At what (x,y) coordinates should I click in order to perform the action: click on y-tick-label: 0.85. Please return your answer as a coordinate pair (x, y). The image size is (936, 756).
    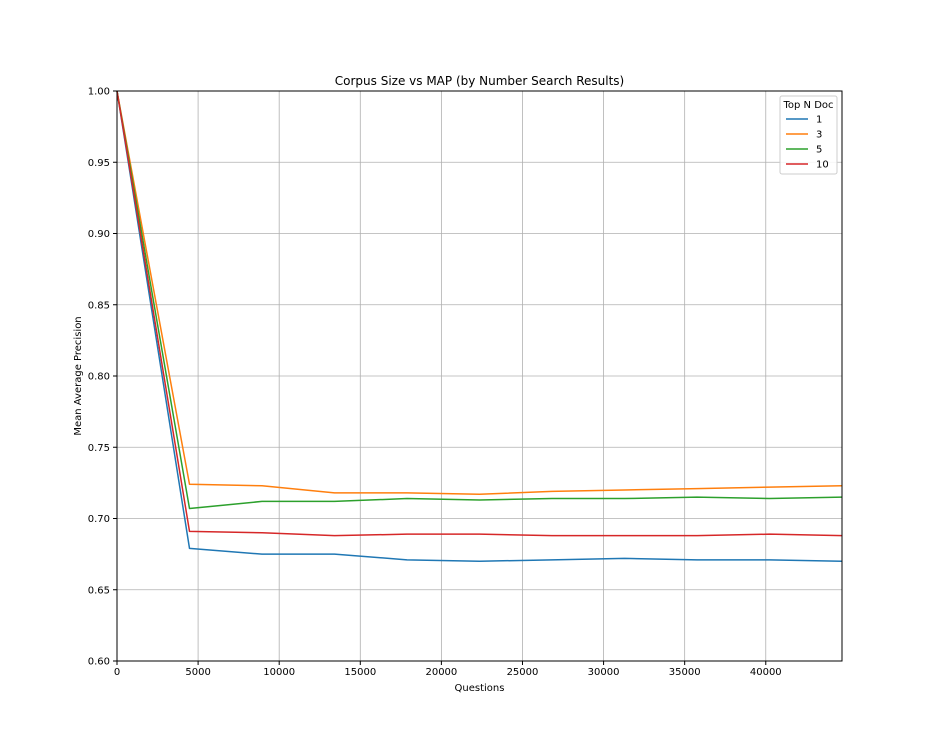
    Looking at the image, I should click on (99, 305).